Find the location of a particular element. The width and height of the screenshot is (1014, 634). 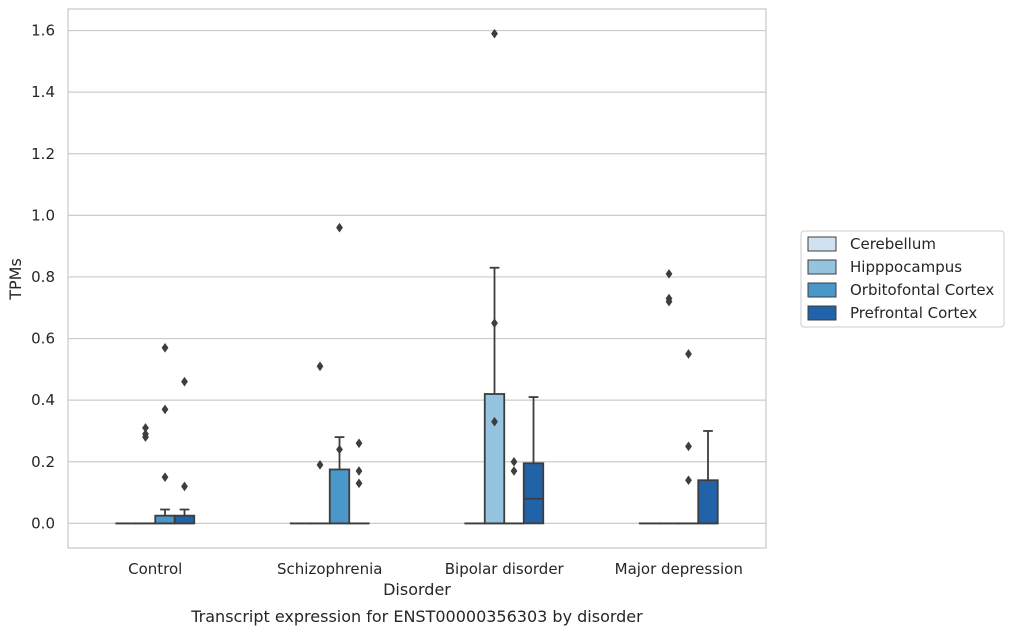

legend-label: Hipppocampus is located at coordinates (906, 267).